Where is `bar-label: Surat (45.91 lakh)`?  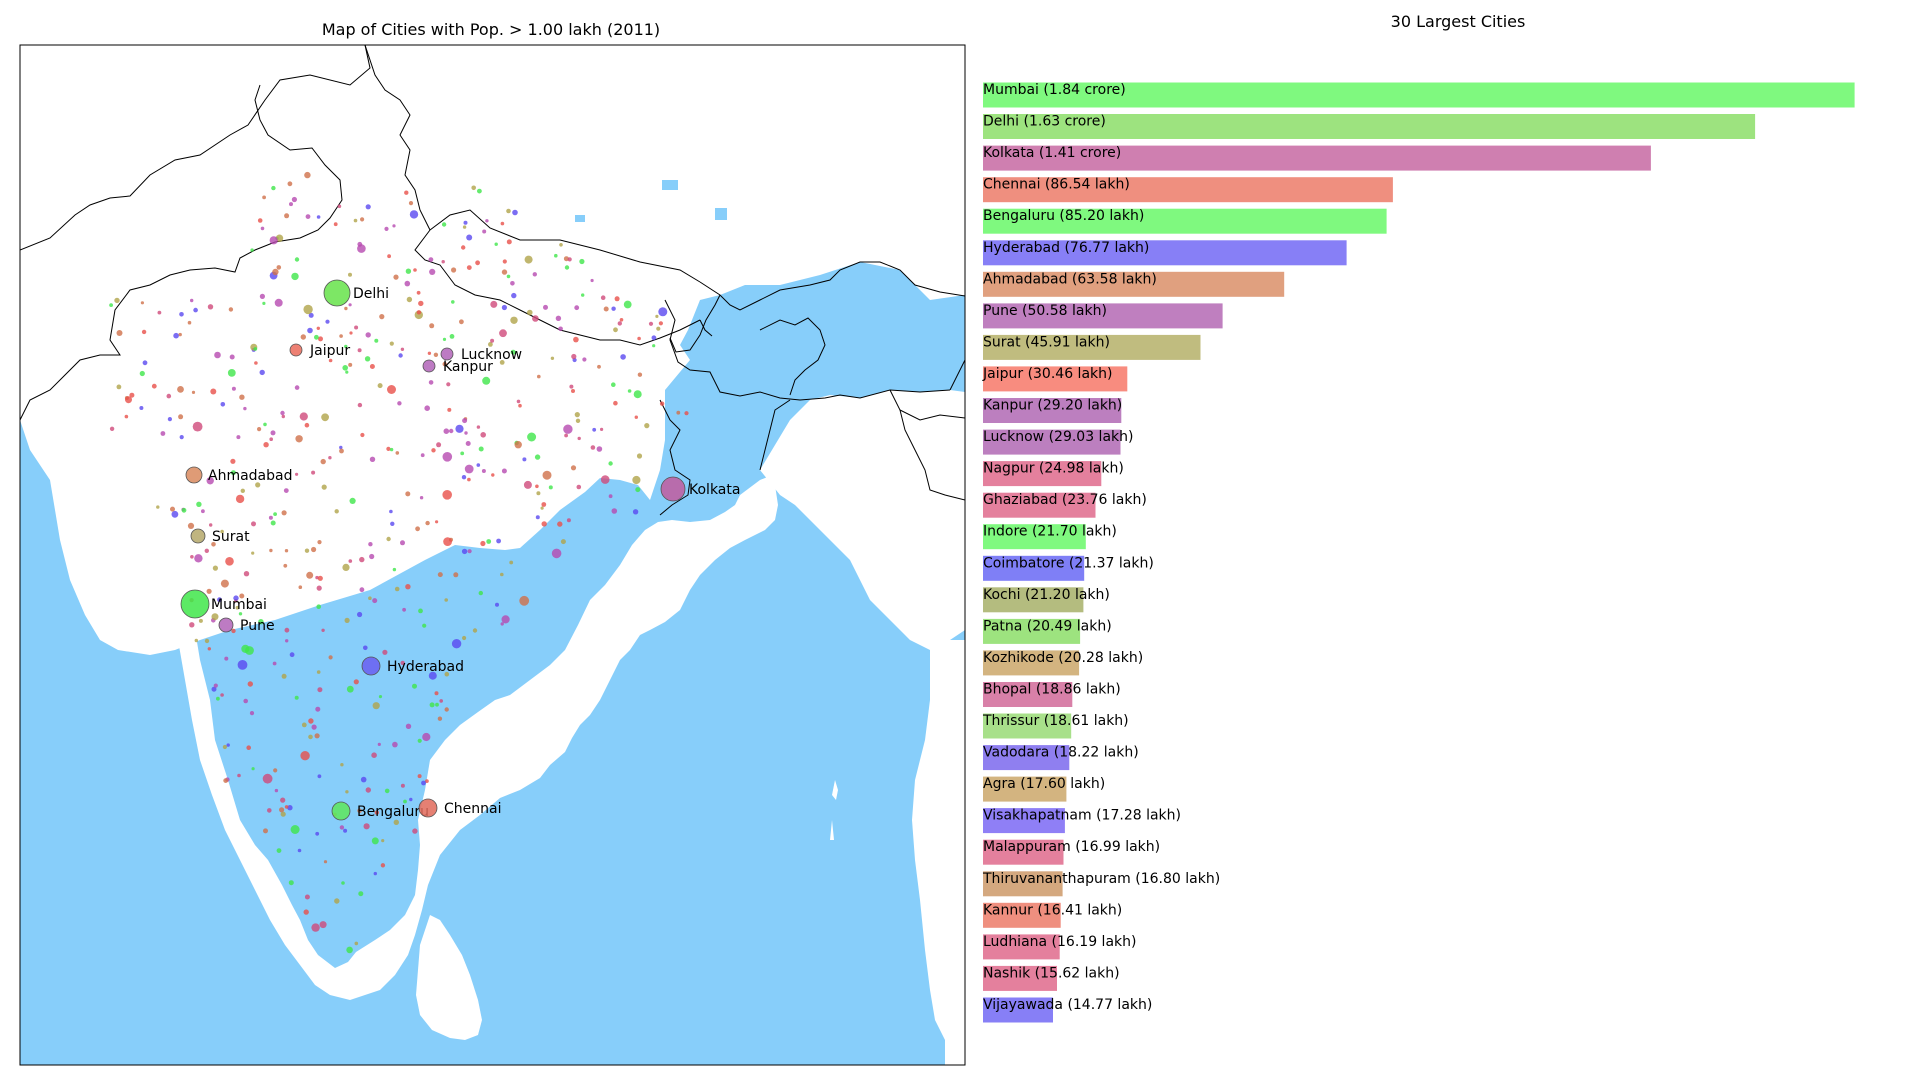 bar-label: Surat (45.91 lakh) is located at coordinates (1046, 342).